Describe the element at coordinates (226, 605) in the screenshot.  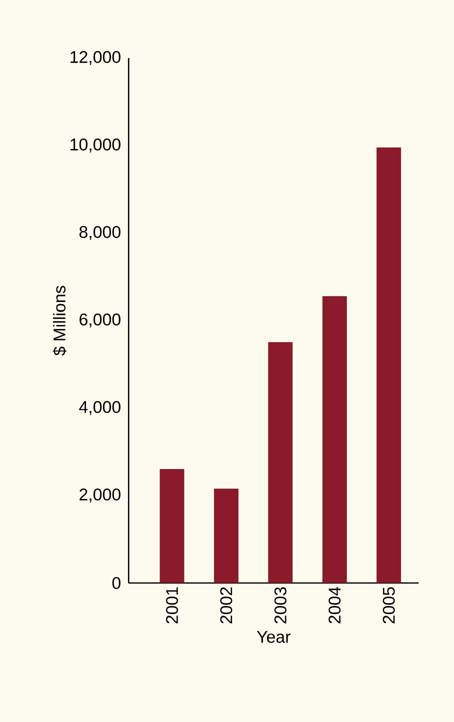
I see `x-tick-label: 2002` at that location.